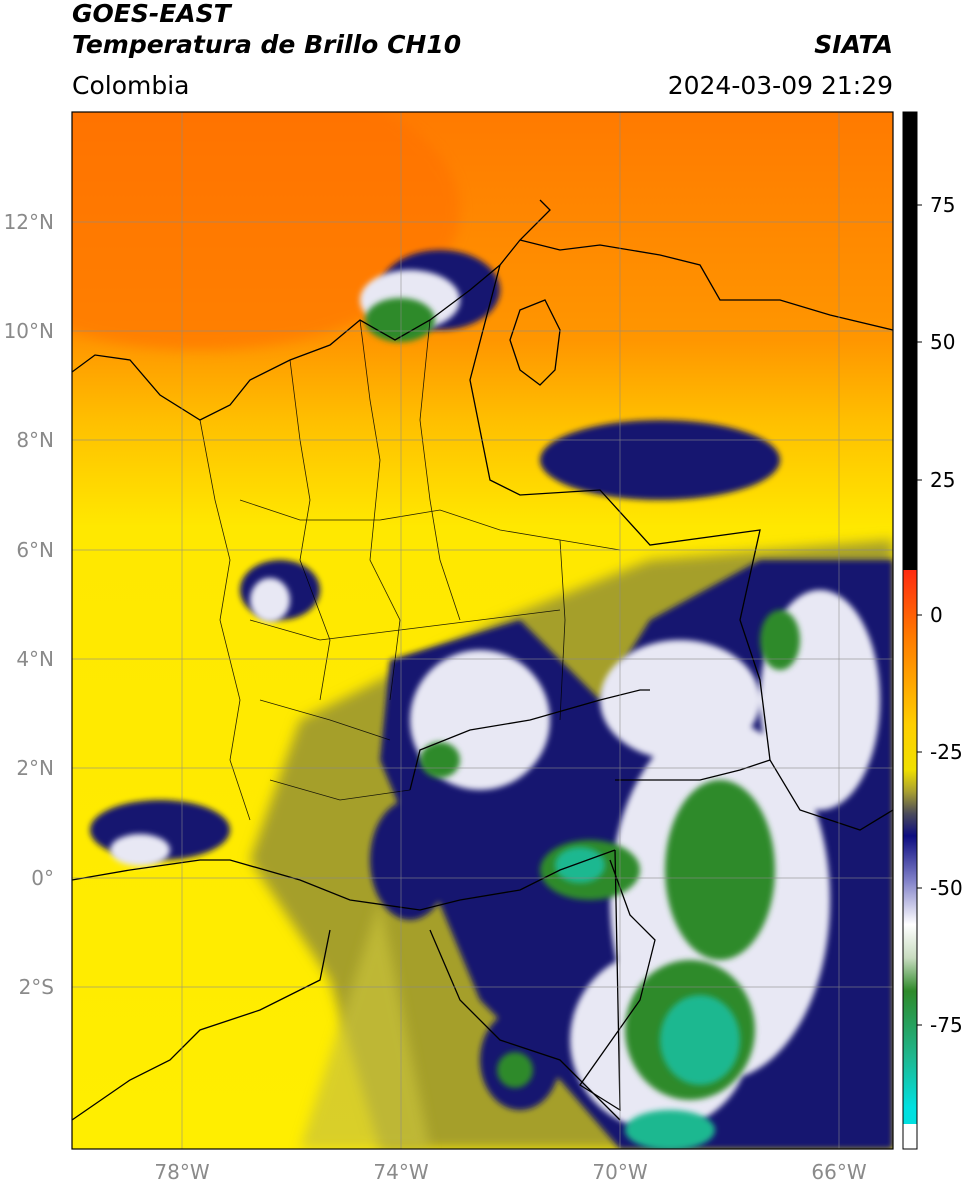 The image size is (966, 1190). What do you see at coordinates (35, 550) in the screenshot?
I see `lat-label-6n: 6°N` at bounding box center [35, 550].